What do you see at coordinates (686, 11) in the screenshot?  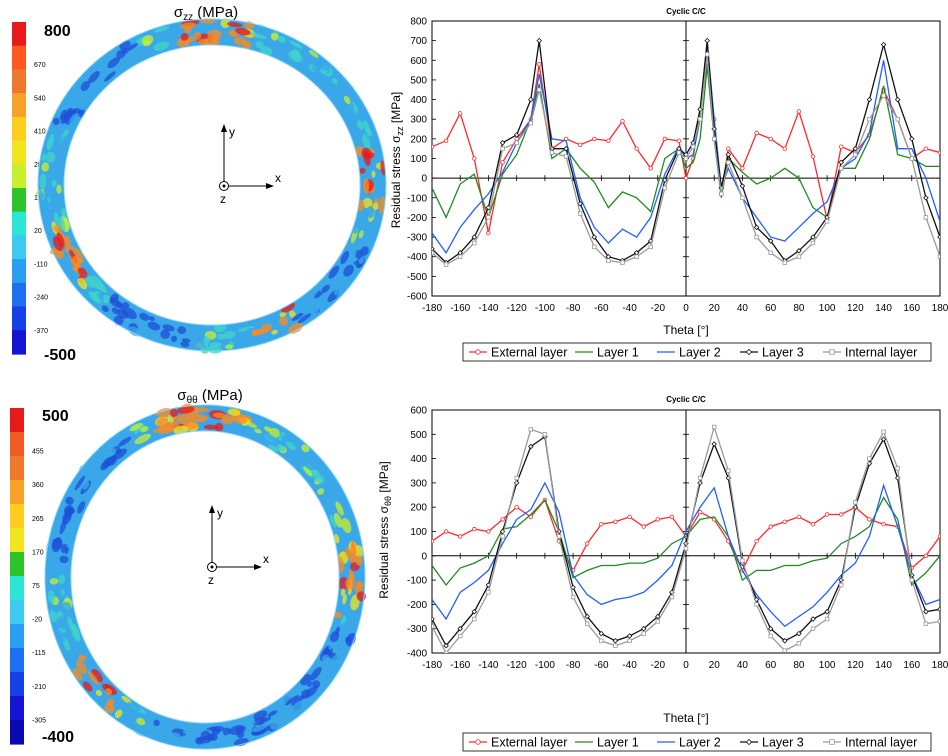 I see `chart-title: Cyclic C/C` at bounding box center [686, 11].